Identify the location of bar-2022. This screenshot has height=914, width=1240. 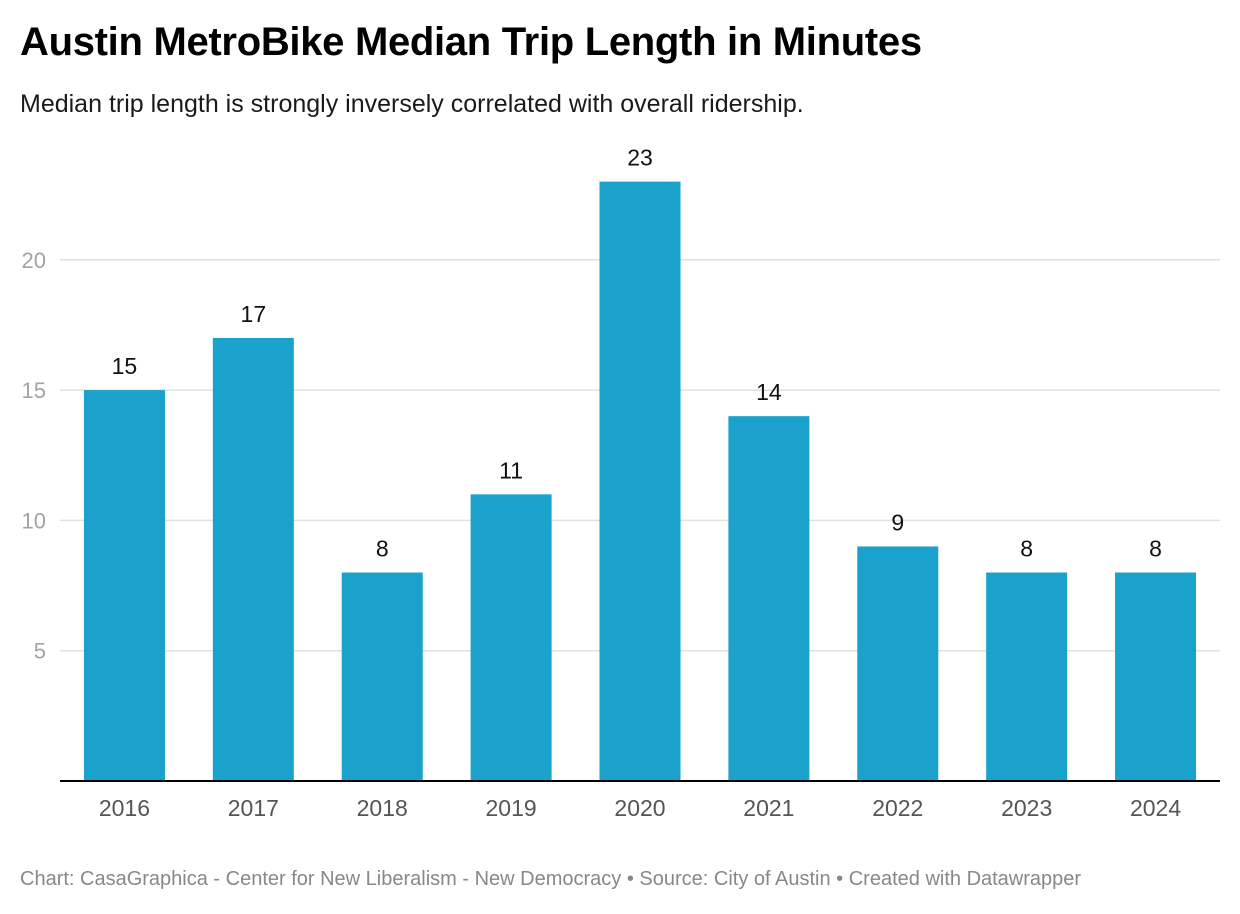
(898, 663).